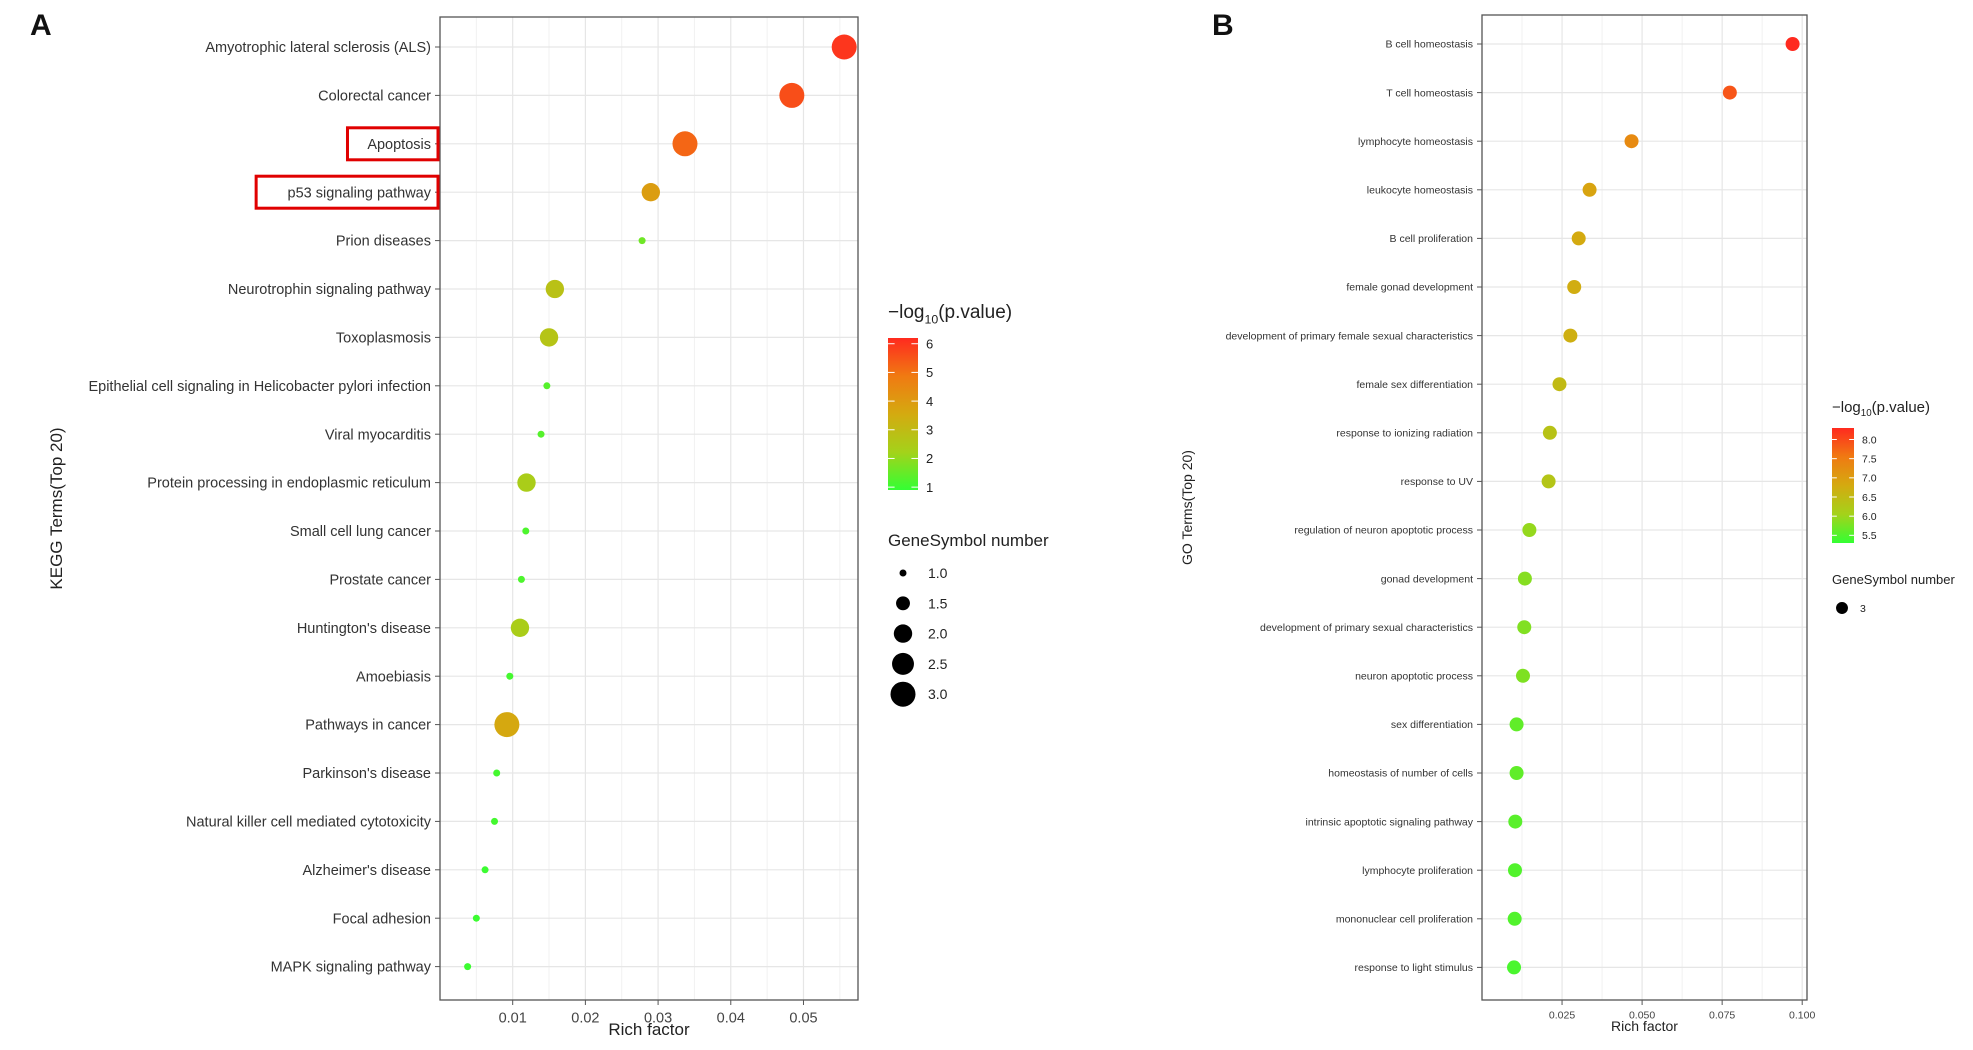 The width and height of the screenshot is (1973, 1050). What do you see at coordinates (1420, 190) in the screenshot?
I see `term-label: leukocyte homeostasis` at bounding box center [1420, 190].